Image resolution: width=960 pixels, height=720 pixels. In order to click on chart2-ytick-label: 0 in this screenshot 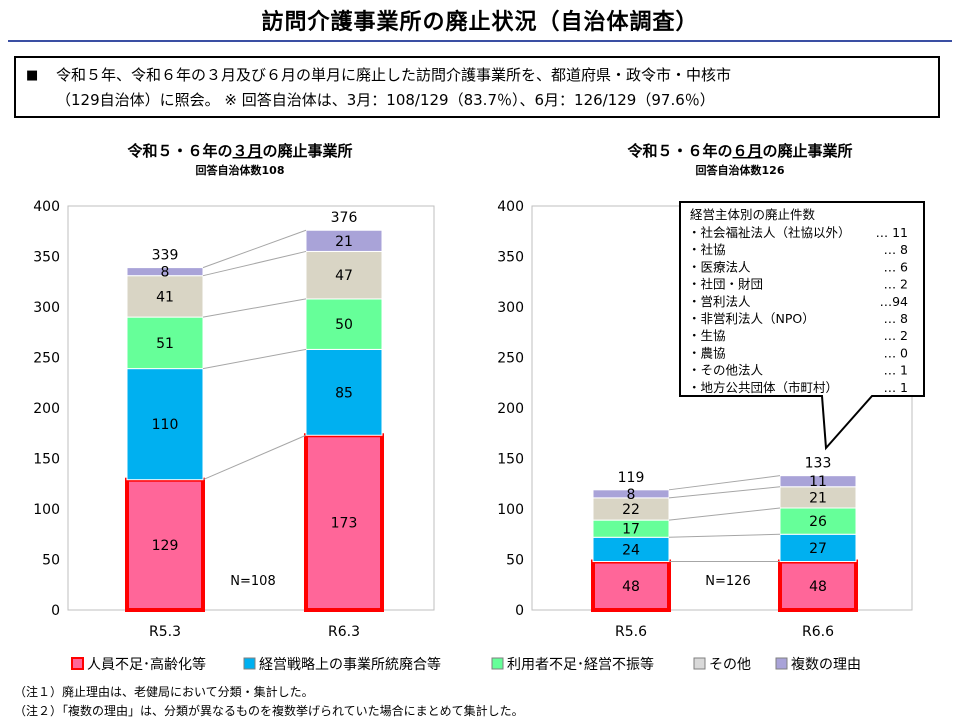, I will do `click(519, 611)`.